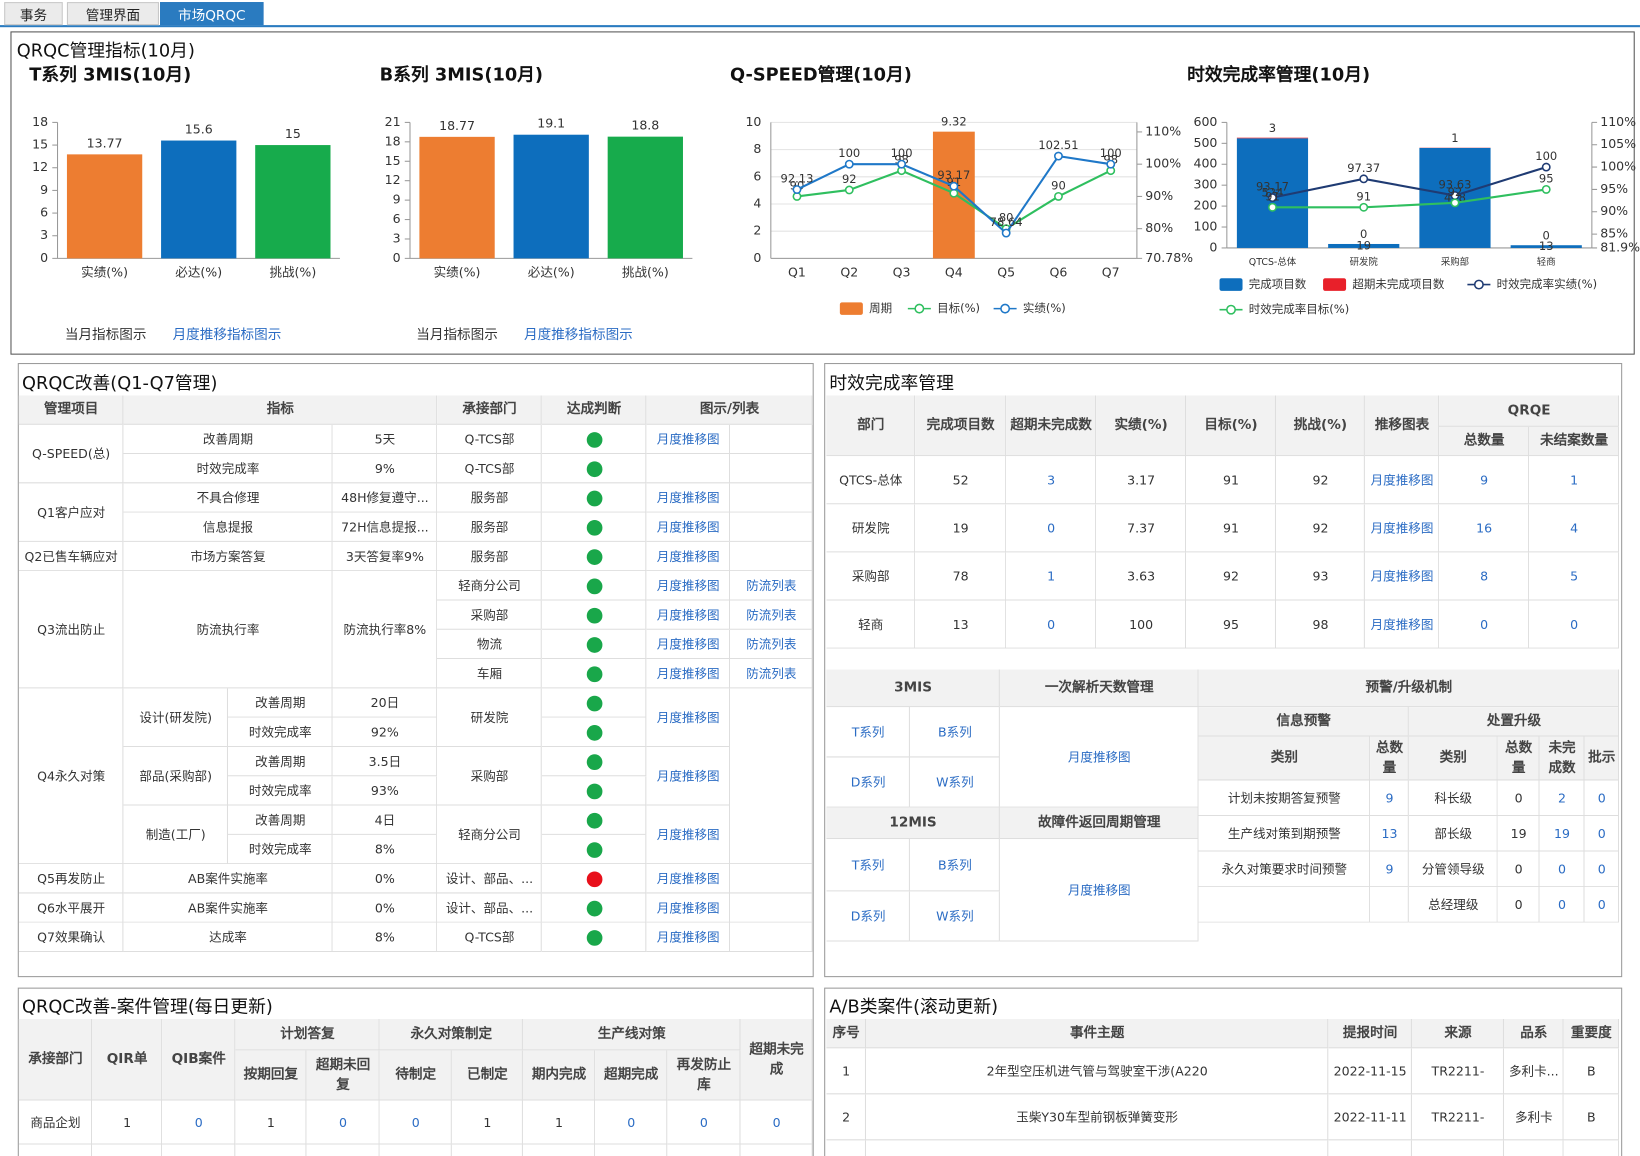 This screenshot has width=1640, height=1156. What do you see at coordinates (212, 14) in the screenshot?
I see `tab: 市场QRQC` at bounding box center [212, 14].